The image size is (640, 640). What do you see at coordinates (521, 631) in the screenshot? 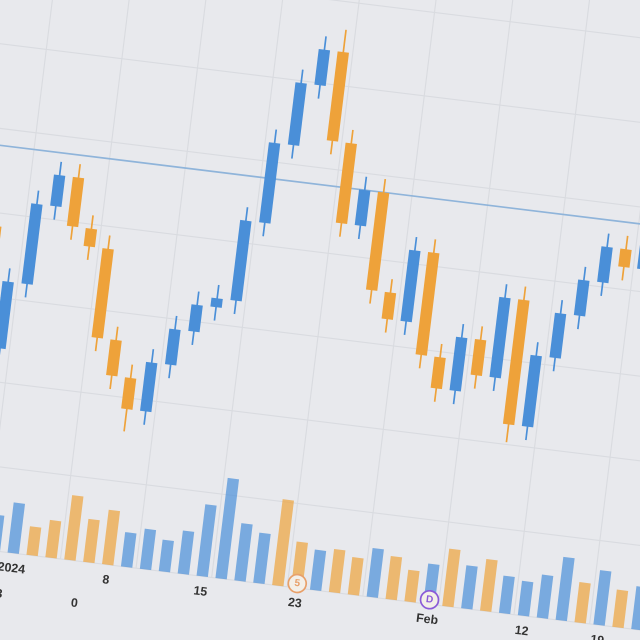
I see `x-tick-label: 12` at bounding box center [521, 631].